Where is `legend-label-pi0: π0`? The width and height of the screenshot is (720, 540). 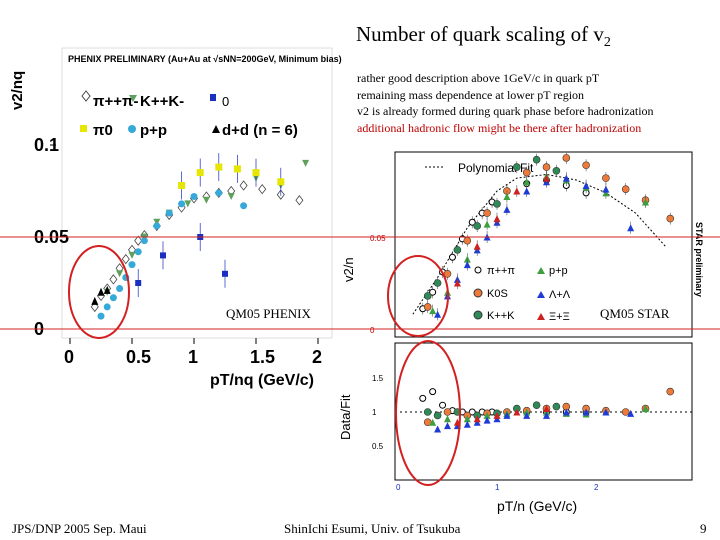
legend-label-pi0: π0 is located at coordinates (103, 130).